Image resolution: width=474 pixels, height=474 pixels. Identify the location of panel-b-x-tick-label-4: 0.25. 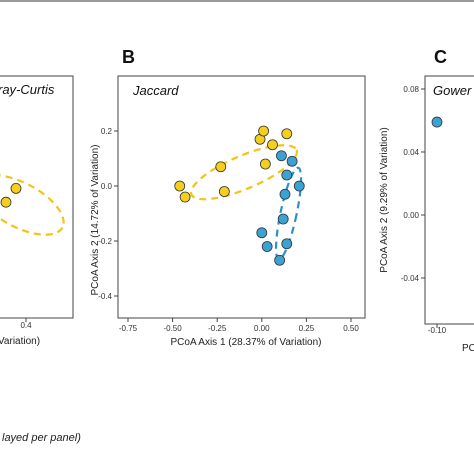
(307, 328).